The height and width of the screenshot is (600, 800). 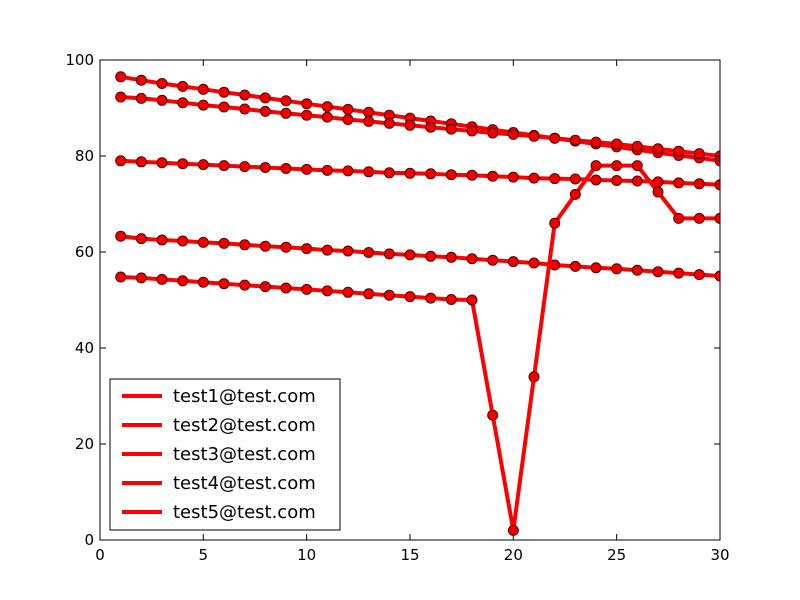 What do you see at coordinates (84, 156) in the screenshot?
I see `y-tick-label: 80` at bounding box center [84, 156].